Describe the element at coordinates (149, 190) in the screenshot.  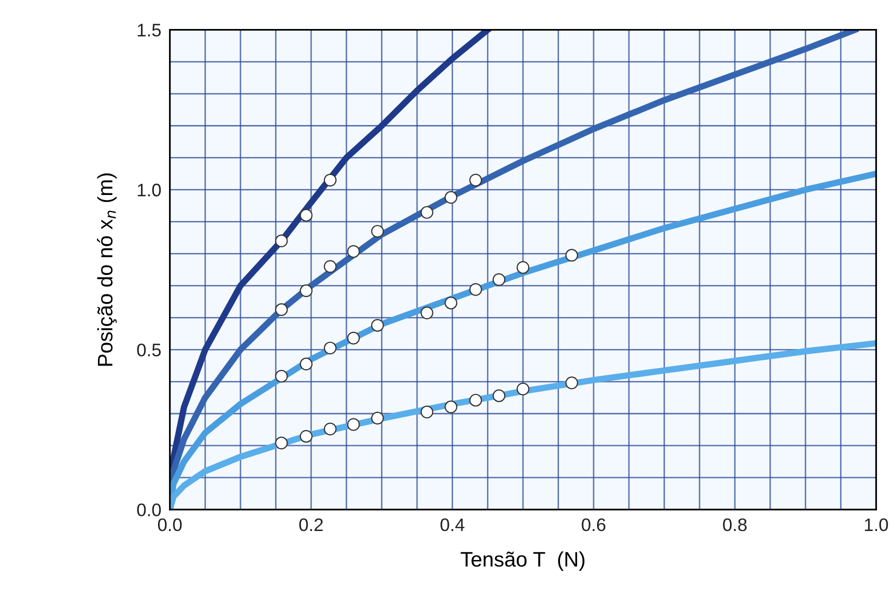
I see `y-tick-label: 1.0` at that location.